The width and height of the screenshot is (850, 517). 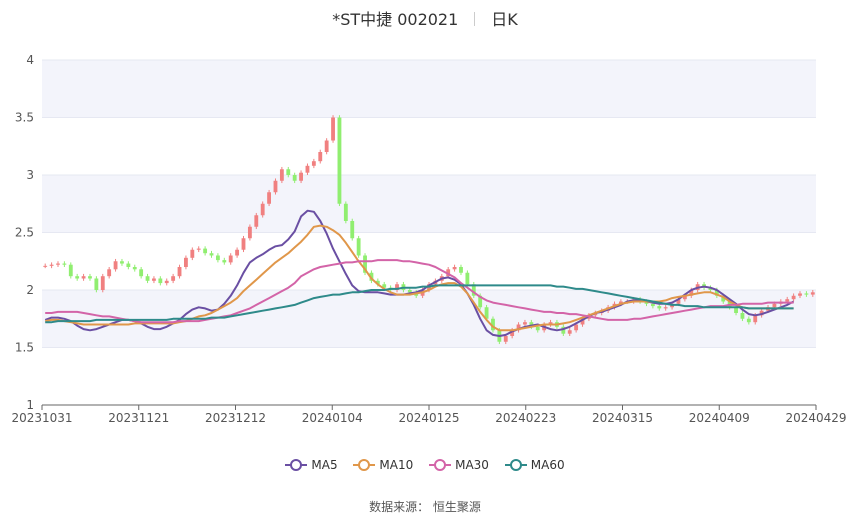 I want to click on y-tick-label: 1, so click(x=30, y=405).